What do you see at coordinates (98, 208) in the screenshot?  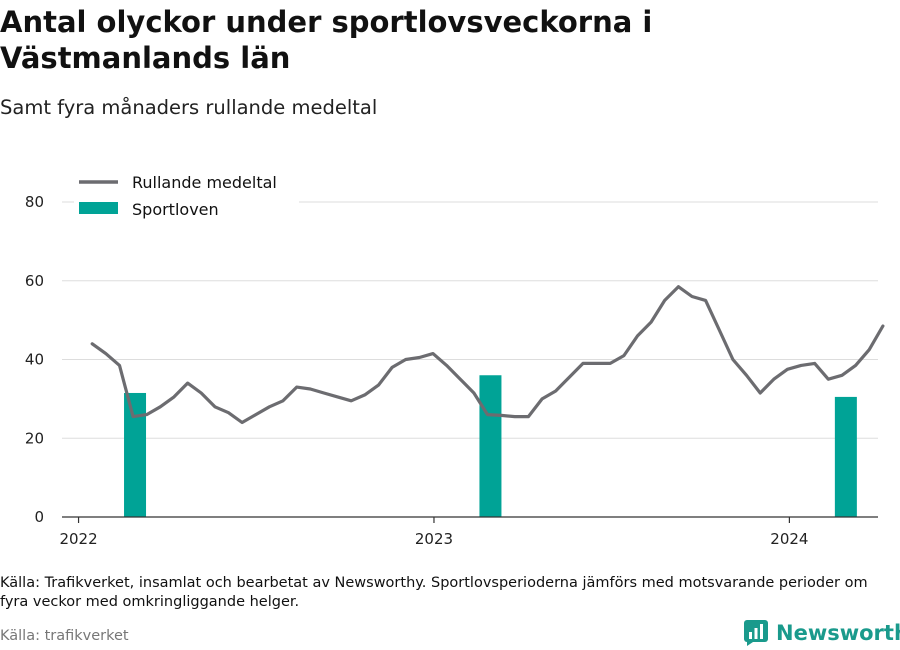 I see `legend-swatch-bar` at bounding box center [98, 208].